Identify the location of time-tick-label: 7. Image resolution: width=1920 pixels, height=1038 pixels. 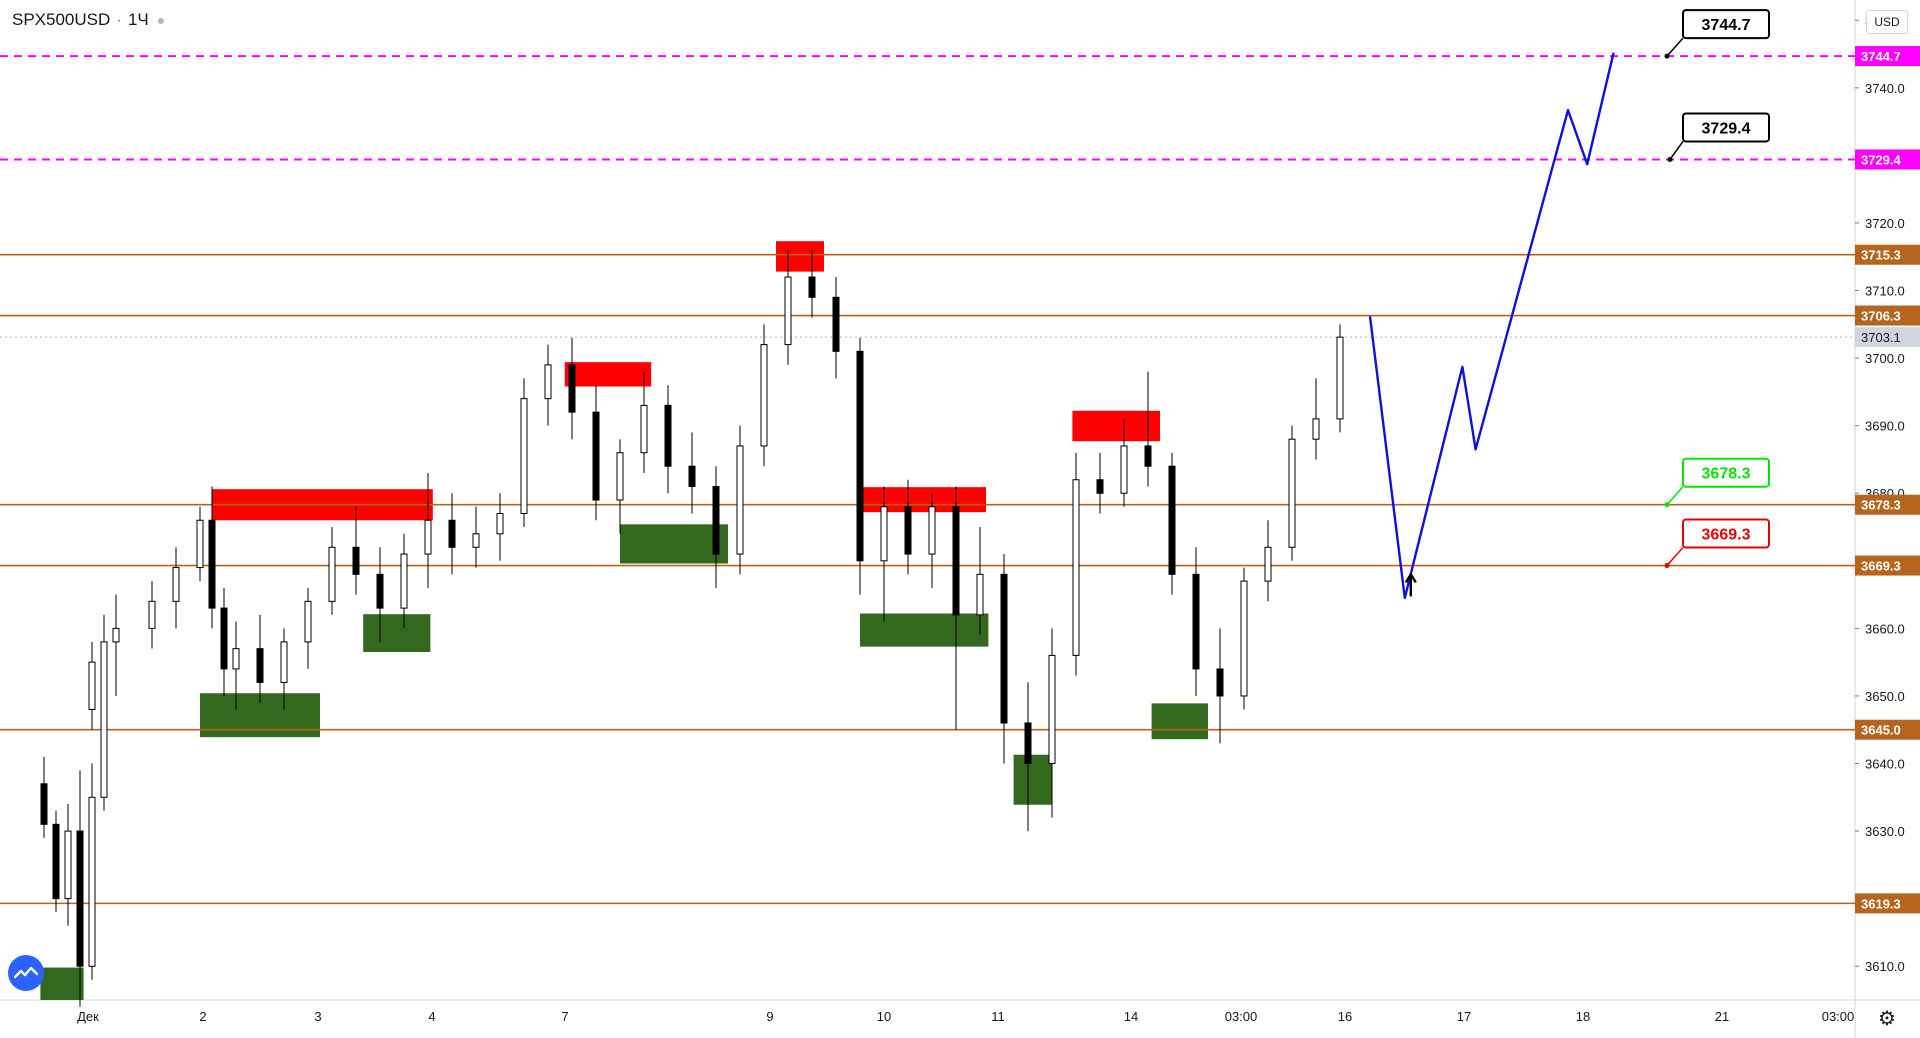
(564, 1016).